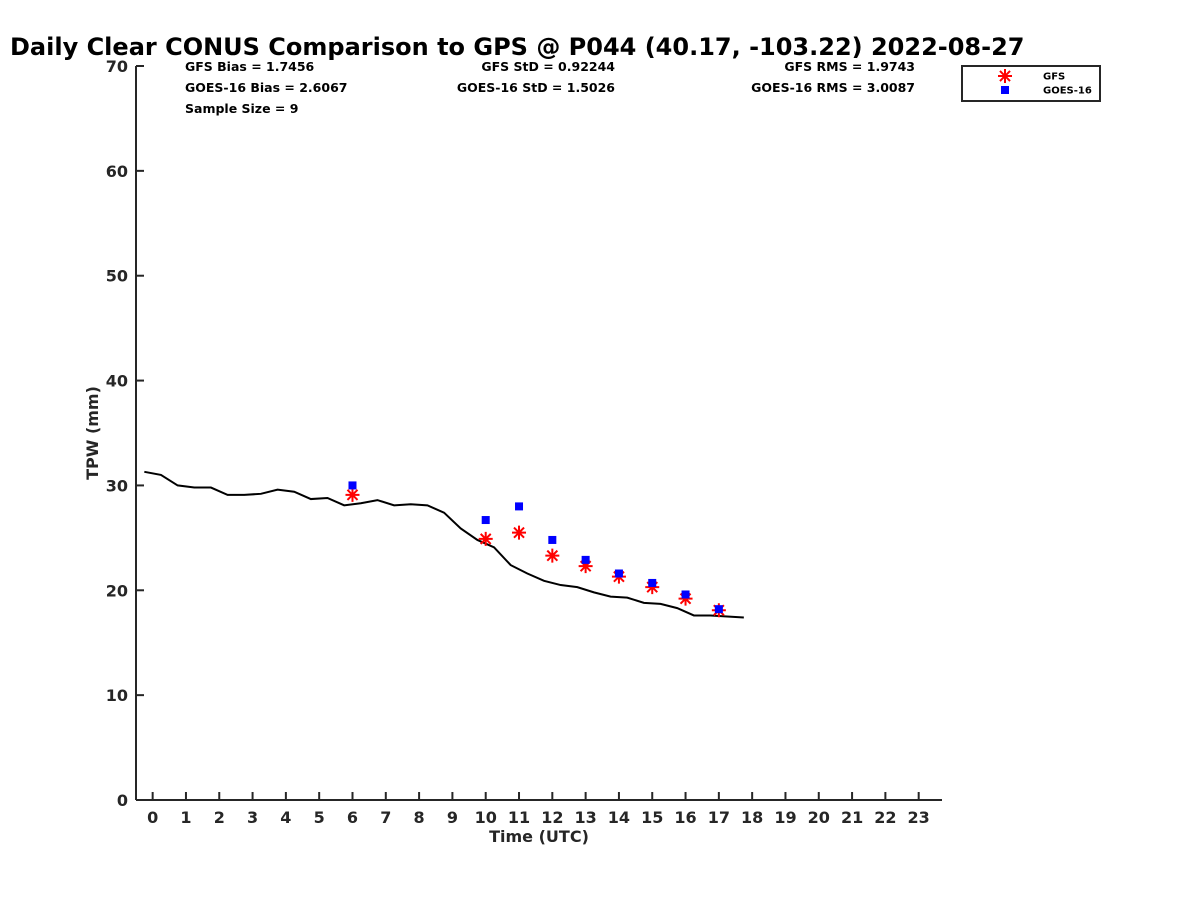 The width and height of the screenshot is (1200, 900). What do you see at coordinates (785, 817) in the screenshot?
I see `x-tick-label: 19` at bounding box center [785, 817].